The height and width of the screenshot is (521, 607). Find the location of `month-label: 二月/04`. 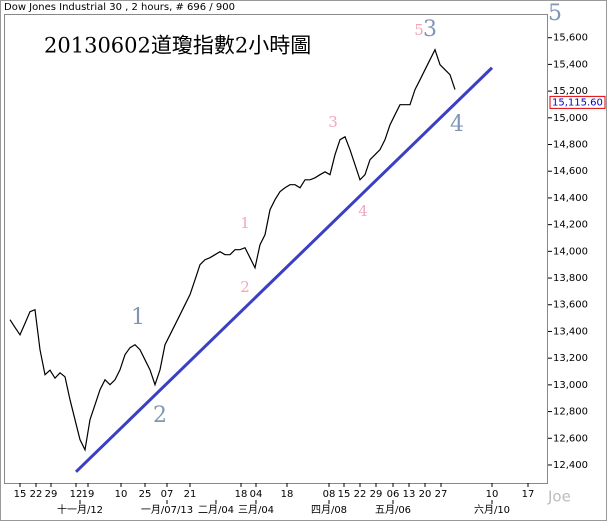

month-label: 二月/04 is located at coordinates (216, 510).